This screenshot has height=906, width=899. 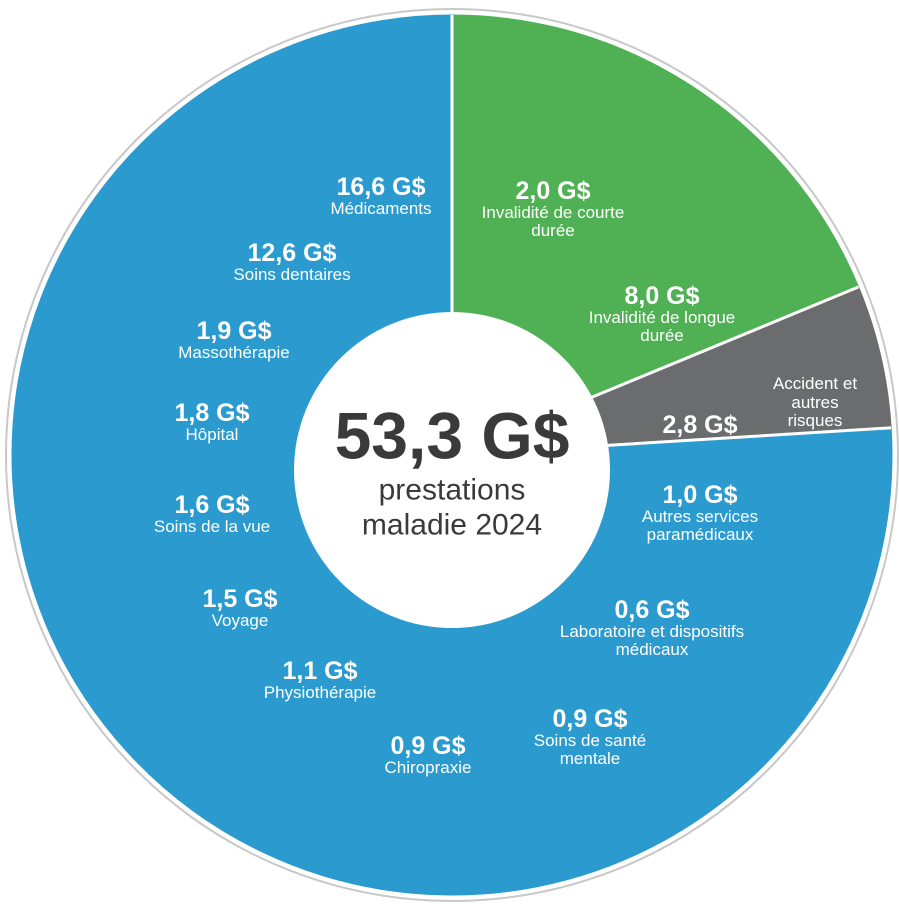 What do you see at coordinates (212, 413) in the screenshot?
I see `value-label: 1,8 G$` at bounding box center [212, 413].